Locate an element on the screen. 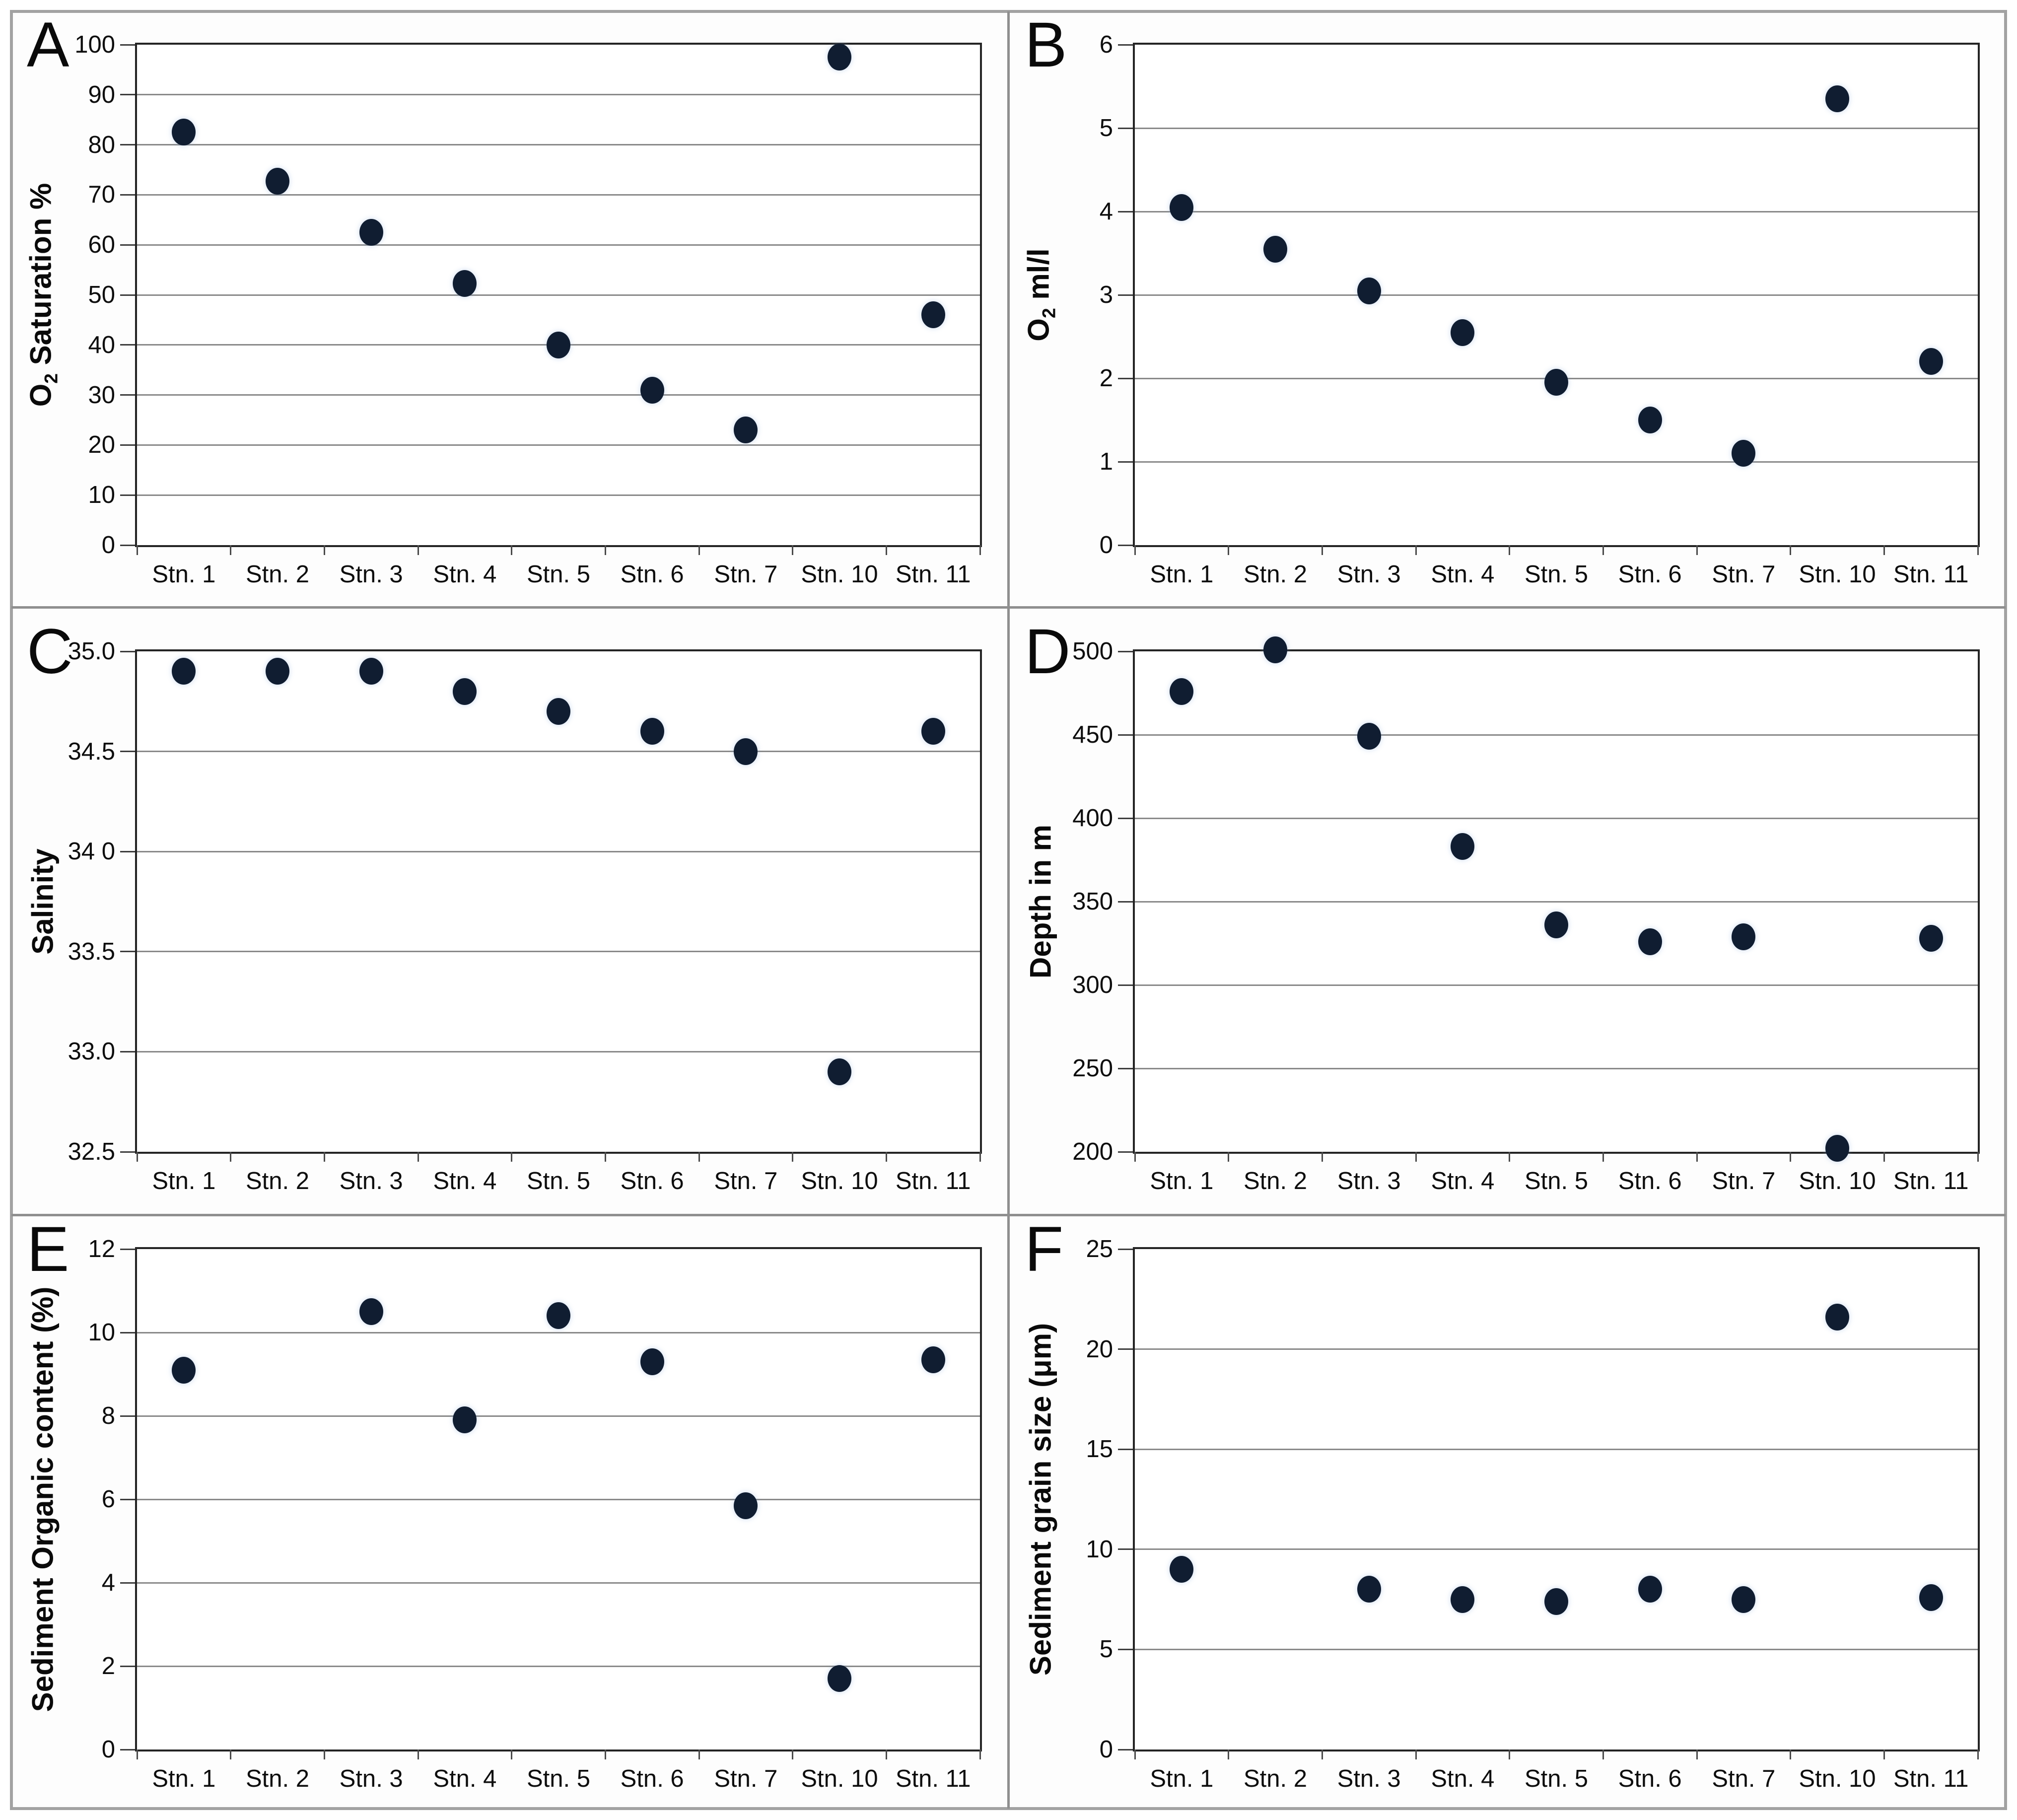  panel-label-b: B is located at coordinates (1046, 44).